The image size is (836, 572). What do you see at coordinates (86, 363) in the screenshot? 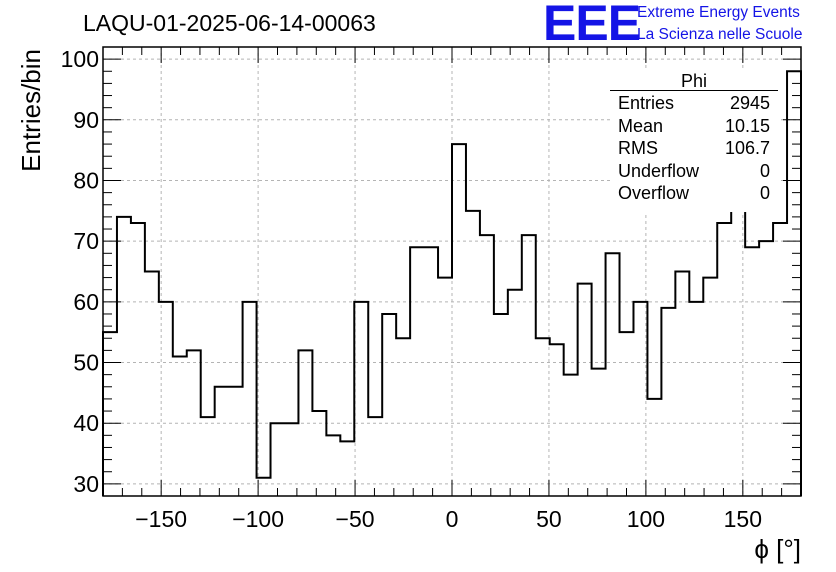
I see `y-tick-label: 50` at bounding box center [86, 363].